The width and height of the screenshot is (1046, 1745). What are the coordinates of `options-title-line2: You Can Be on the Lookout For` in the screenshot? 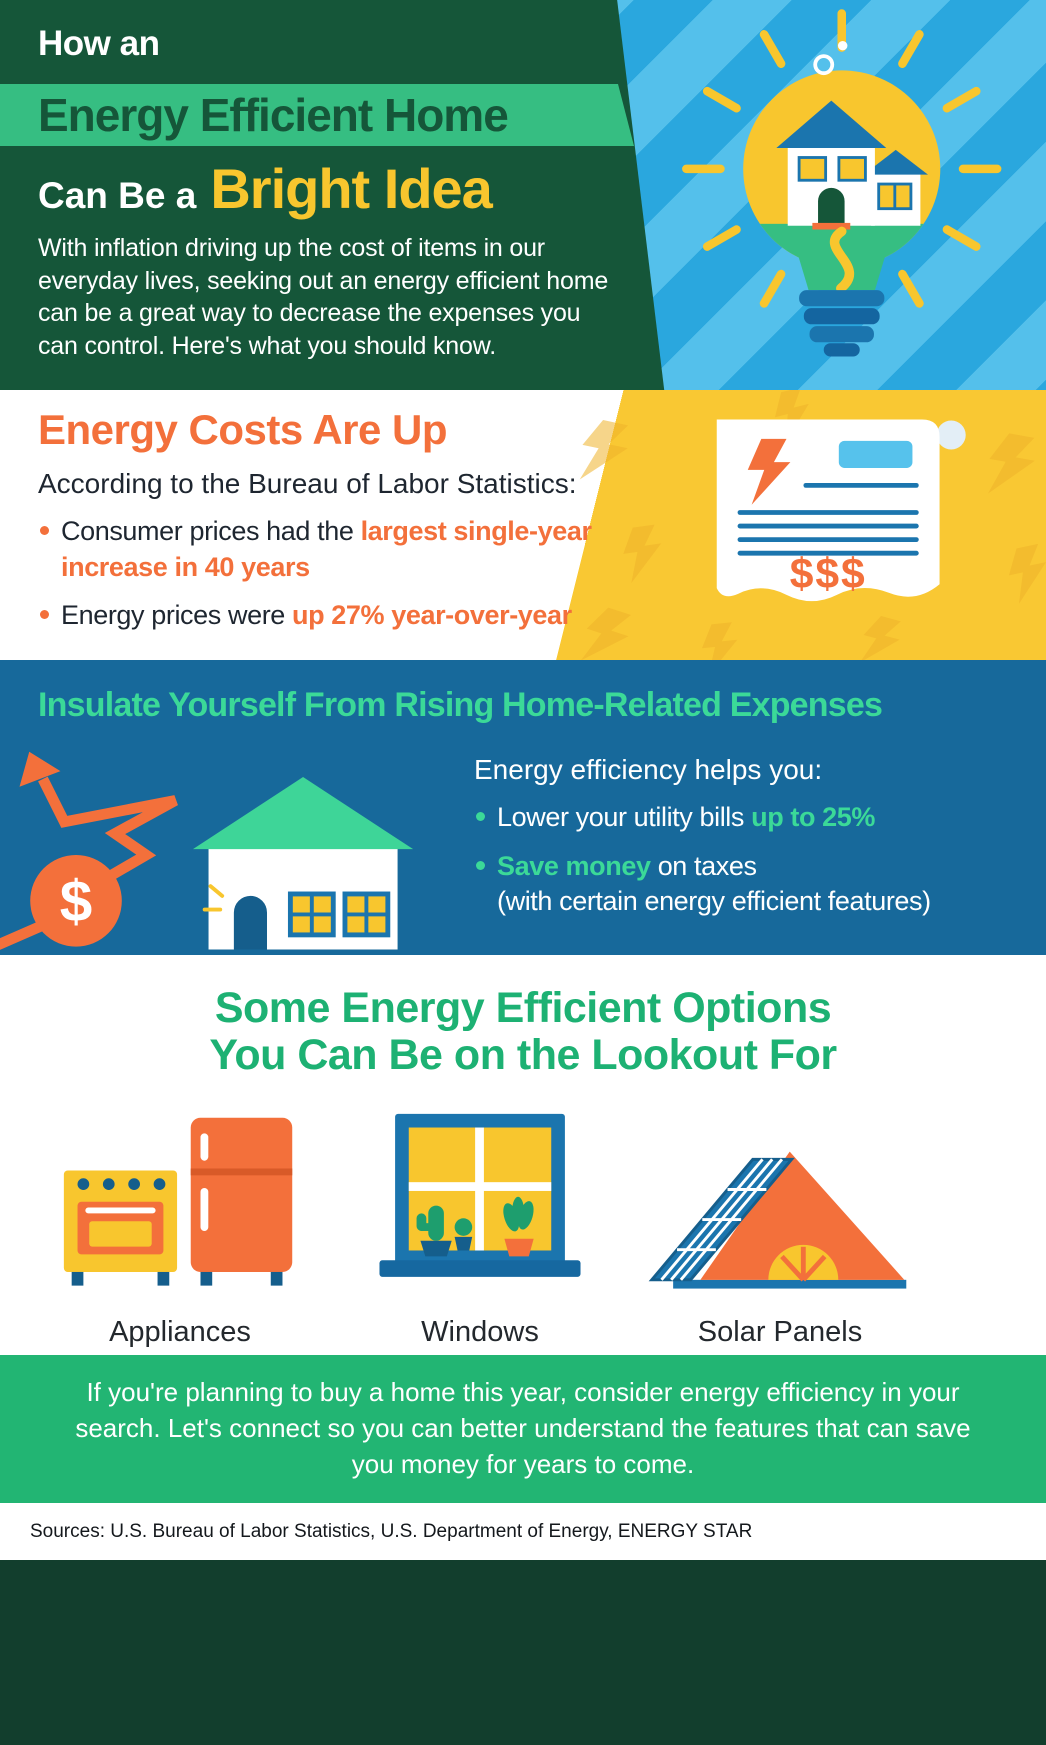 It's located at (523, 1055).